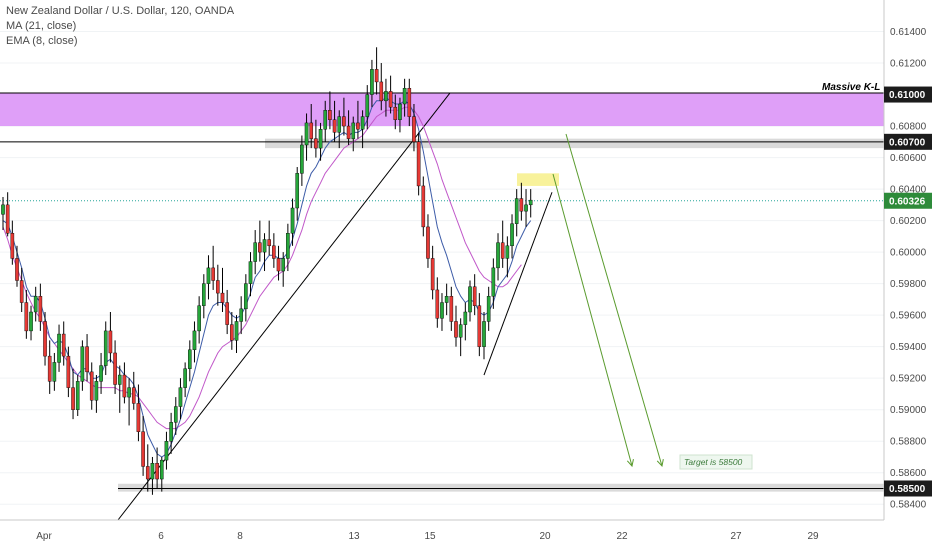 The image size is (932, 550). I want to click on zone-massive-kl, so click(442, 109).